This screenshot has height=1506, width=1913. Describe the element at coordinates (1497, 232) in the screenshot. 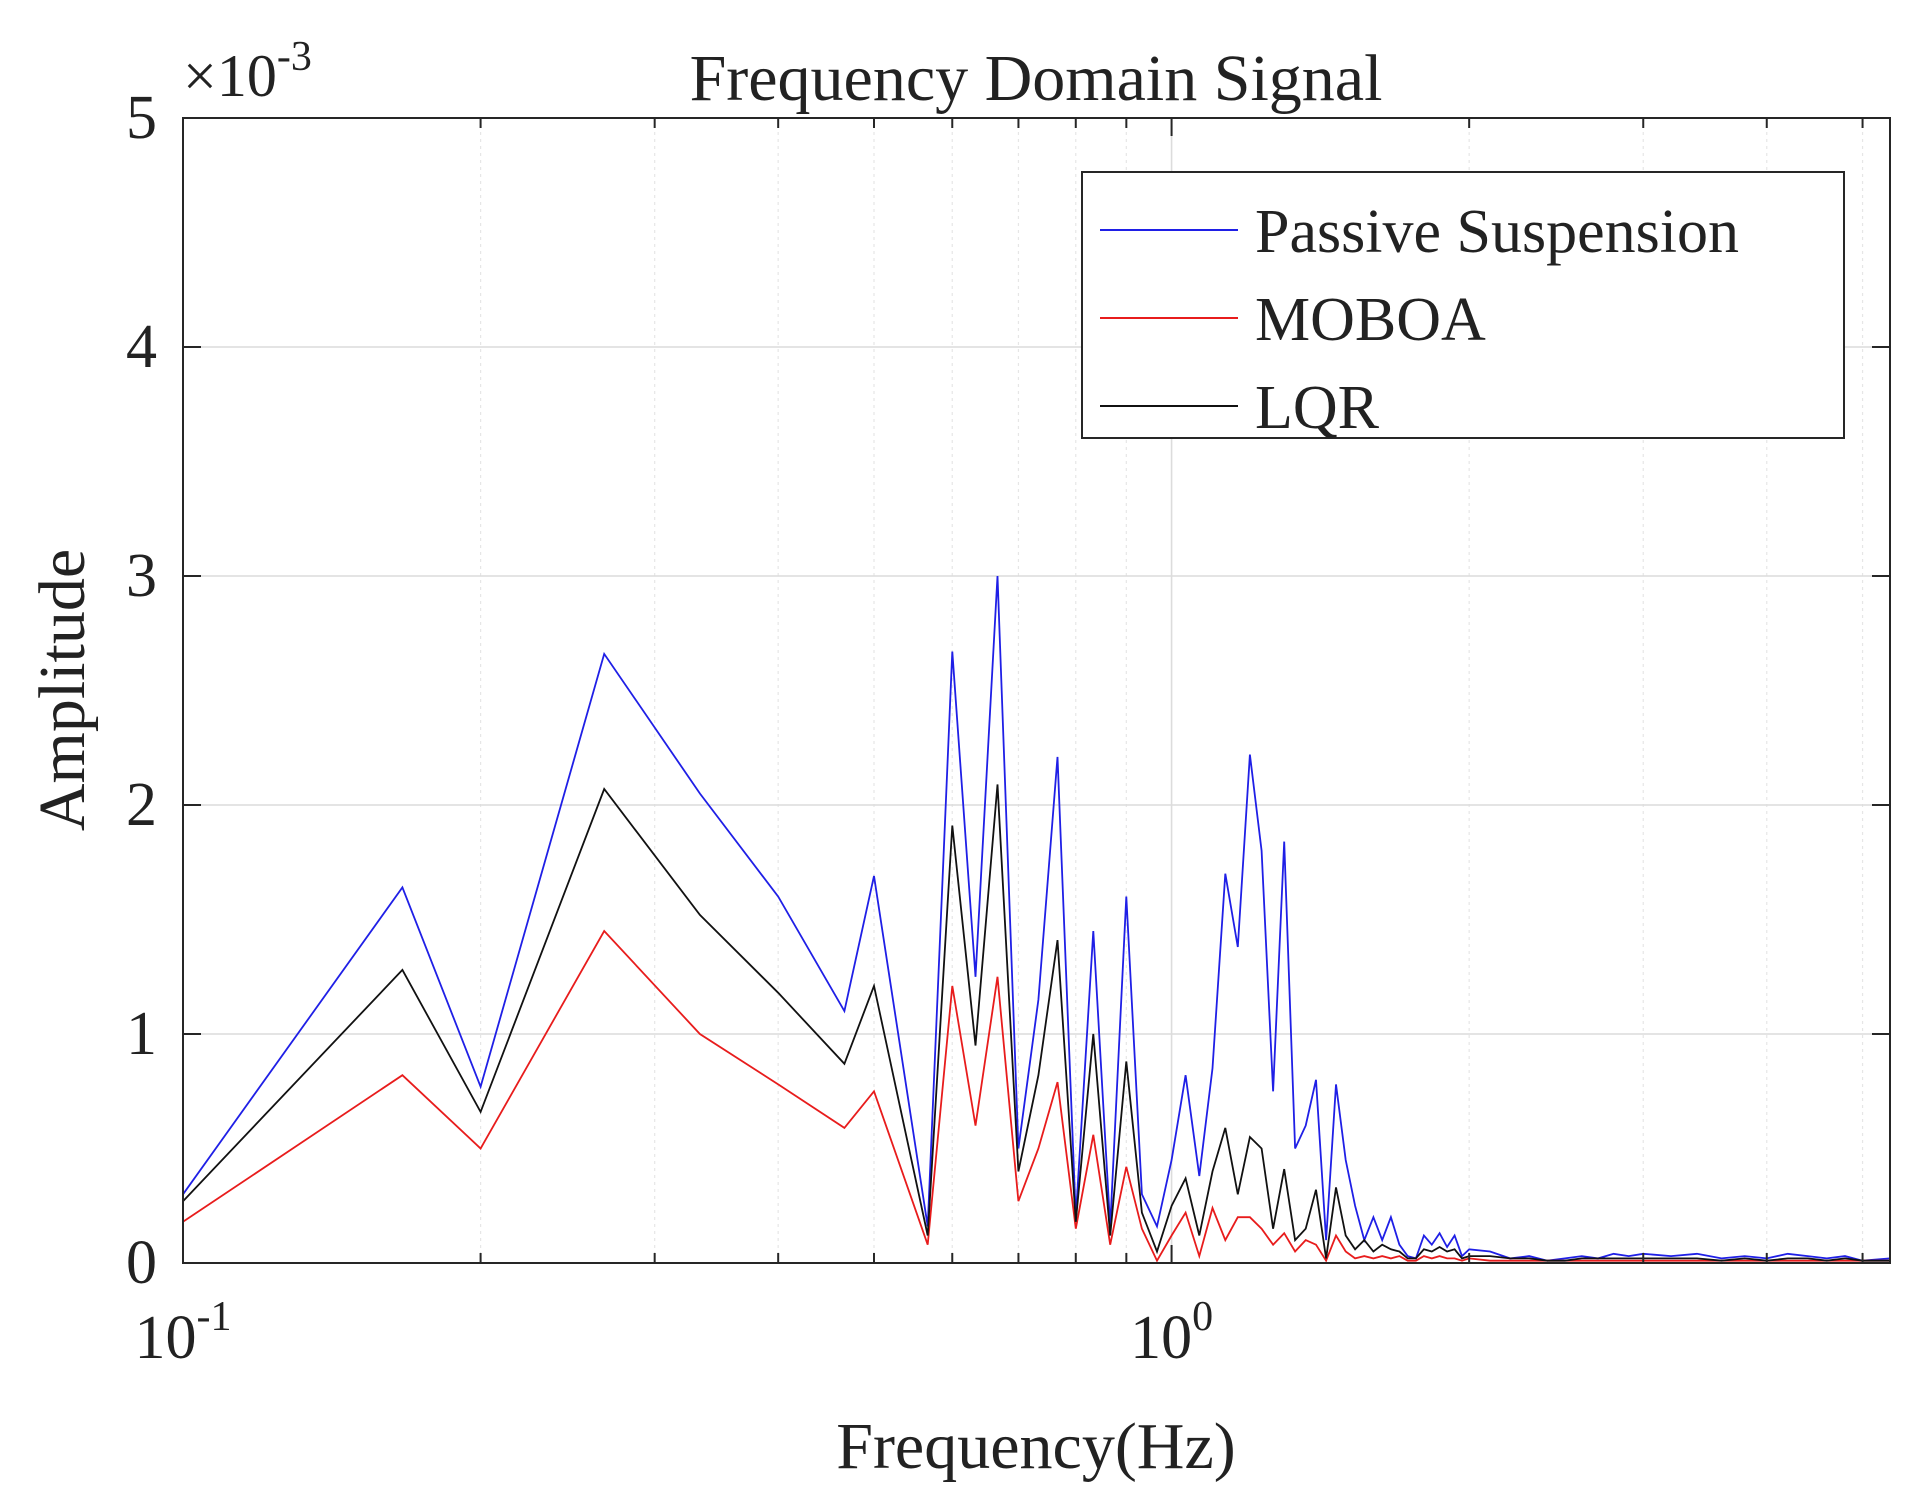

I see `legend-label: Passive Suspension` at that location.